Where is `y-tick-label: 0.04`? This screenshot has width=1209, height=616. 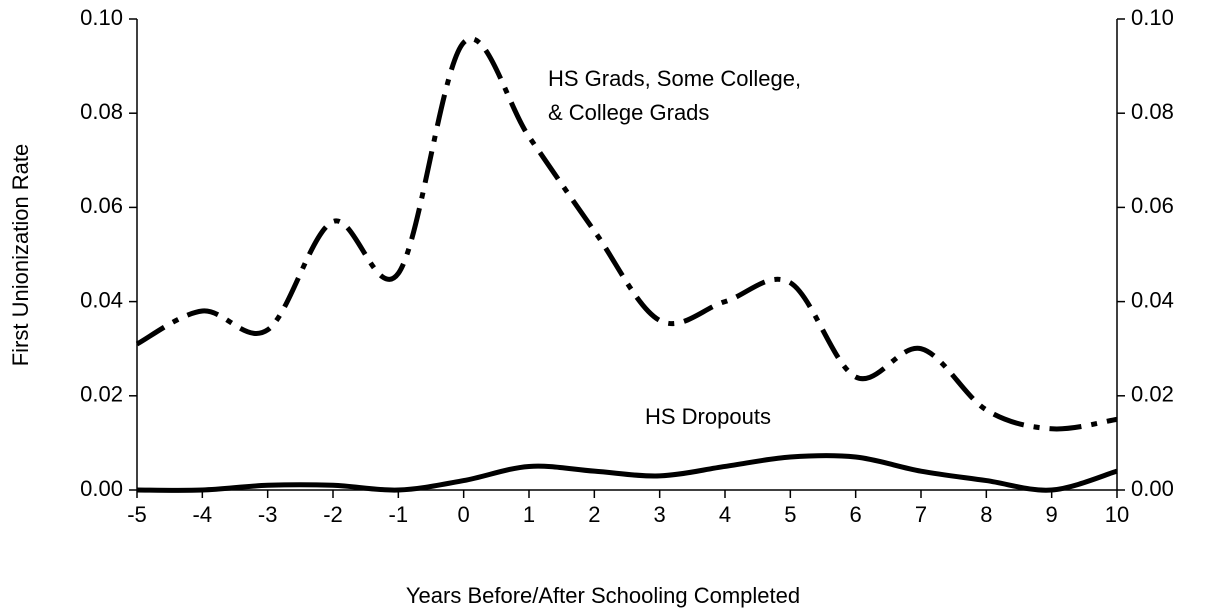 y-tick-label: 0.04 is located at coordinates (101, 299).